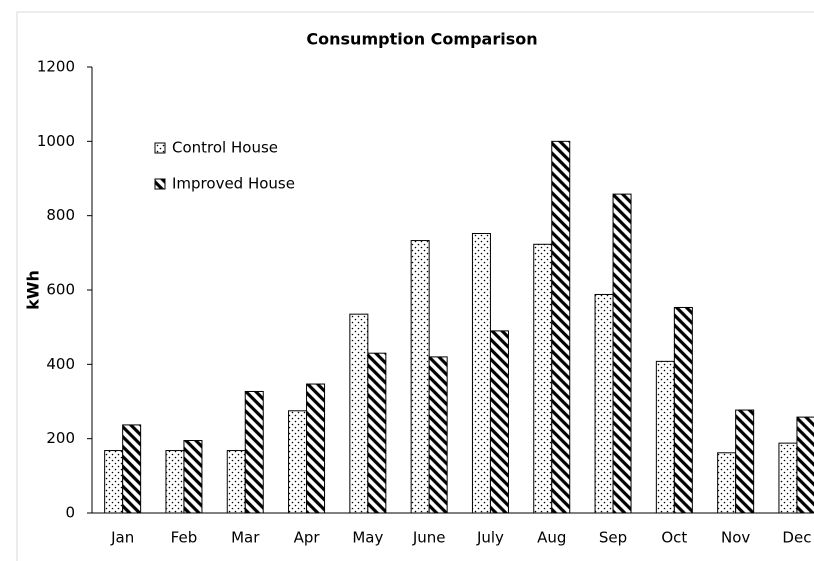 This screenshot has height=561, width=814. What do you see at coordinates (233, 184) in the screenshot?
I see `legend-label: Improved House` at bounding box center [233, 184].